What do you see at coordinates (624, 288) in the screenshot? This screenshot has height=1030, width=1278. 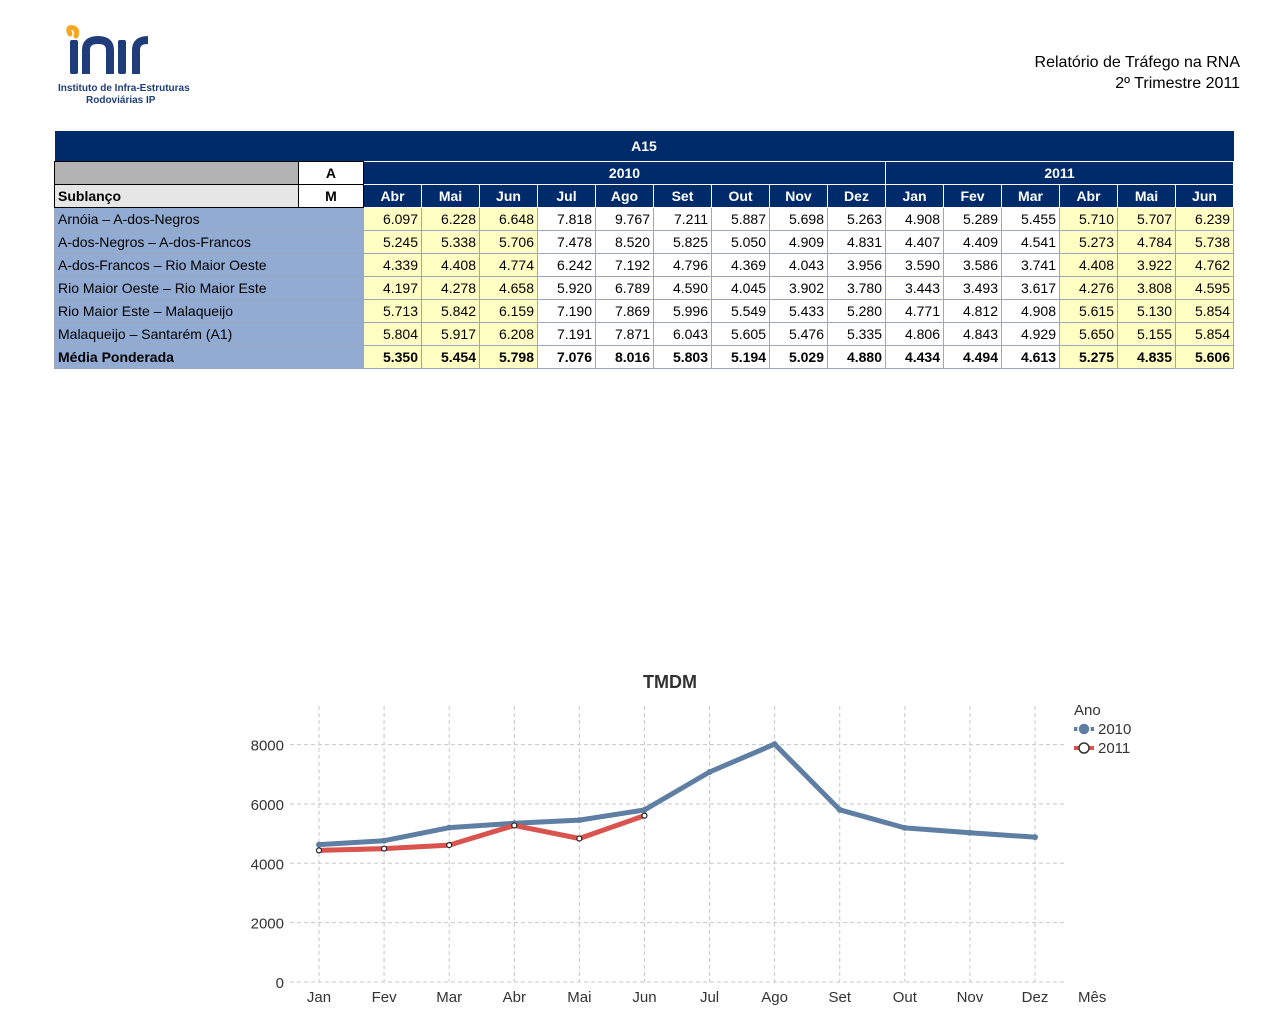 I see `traffic-value: 6.789` at bounding box center [624, 288].